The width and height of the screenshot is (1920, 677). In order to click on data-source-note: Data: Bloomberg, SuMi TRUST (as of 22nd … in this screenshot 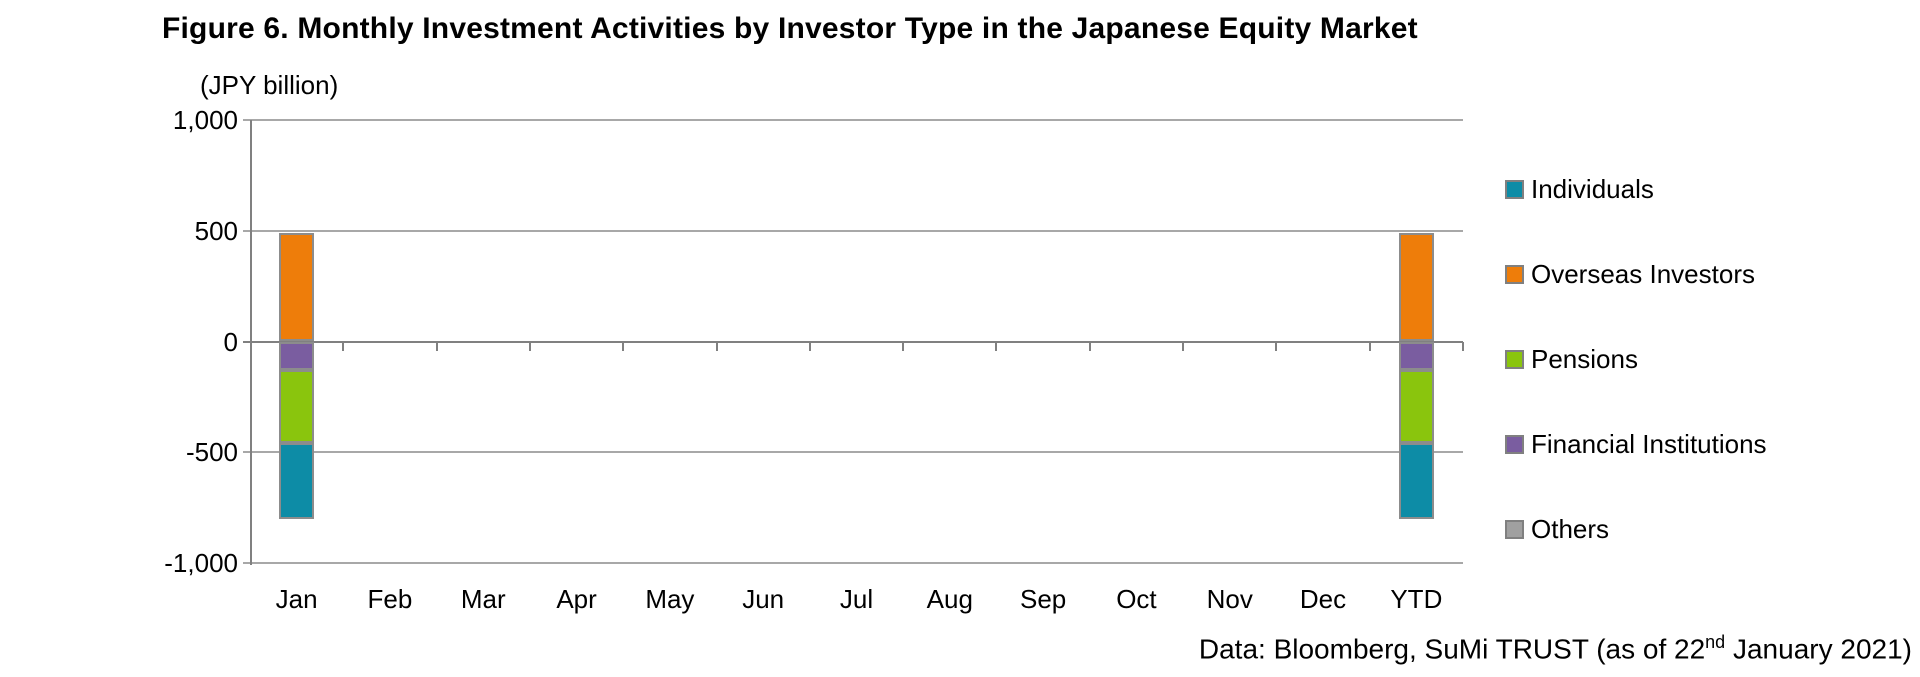, I will do `click(1555, 648)`.